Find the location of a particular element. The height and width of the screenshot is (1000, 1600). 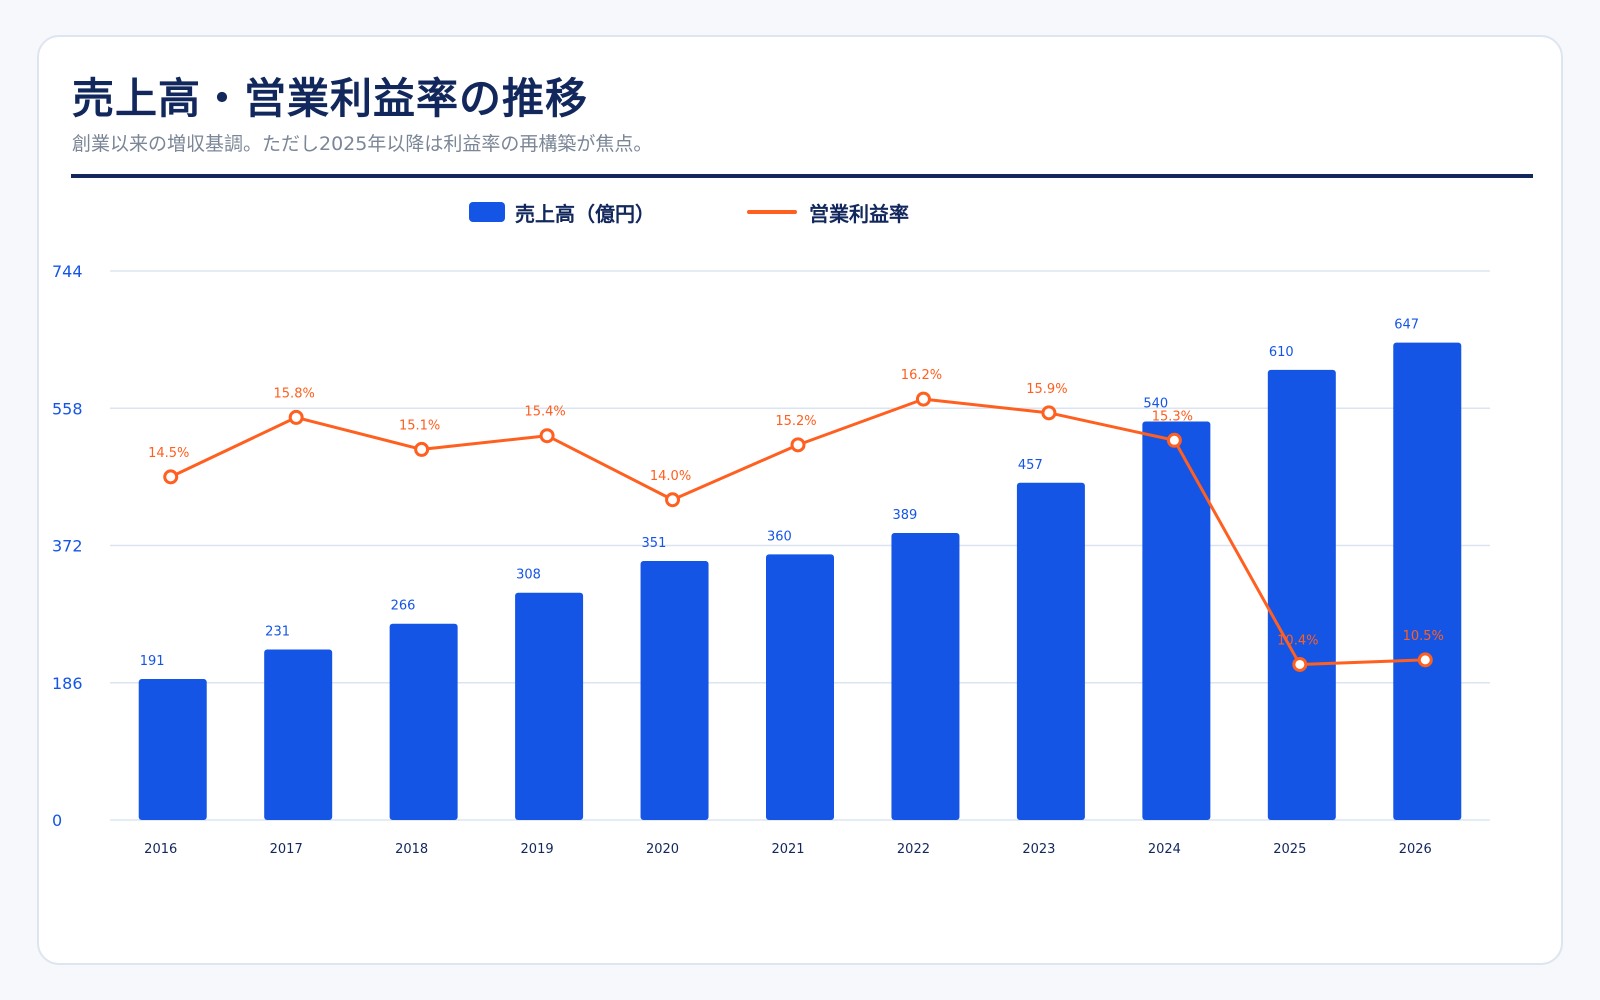

margin-value-label: 16.2% is located at coordinates (921, 375).